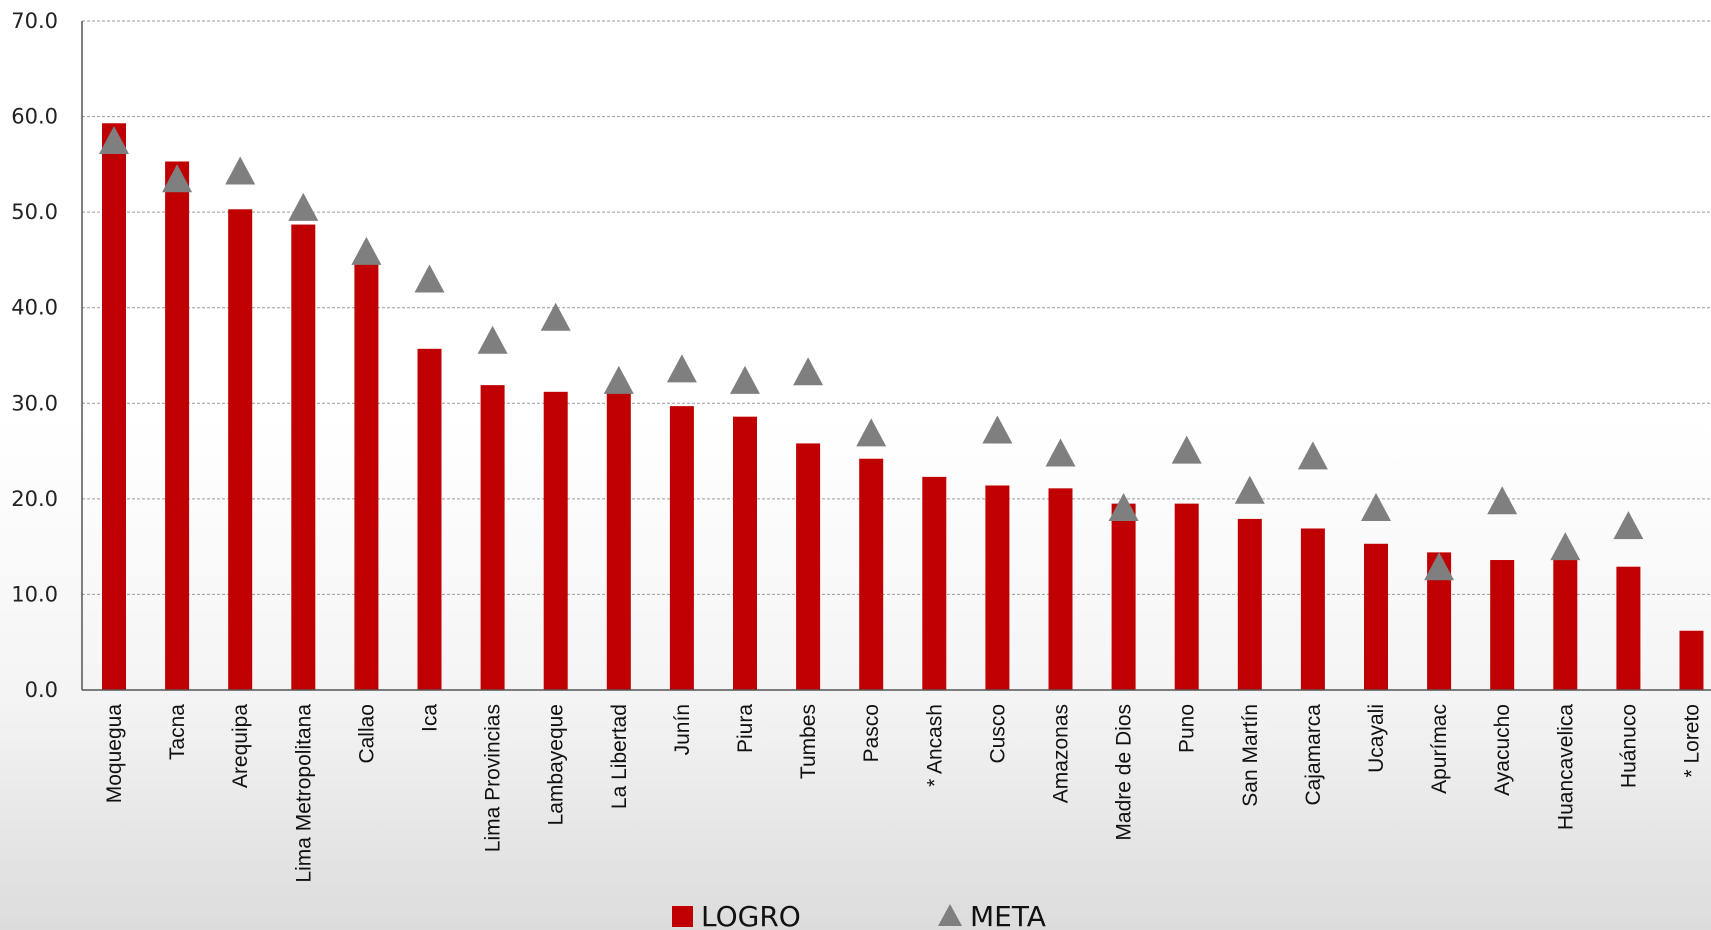  I want to click on y-tick-label: 60.0, so click(34, 117).